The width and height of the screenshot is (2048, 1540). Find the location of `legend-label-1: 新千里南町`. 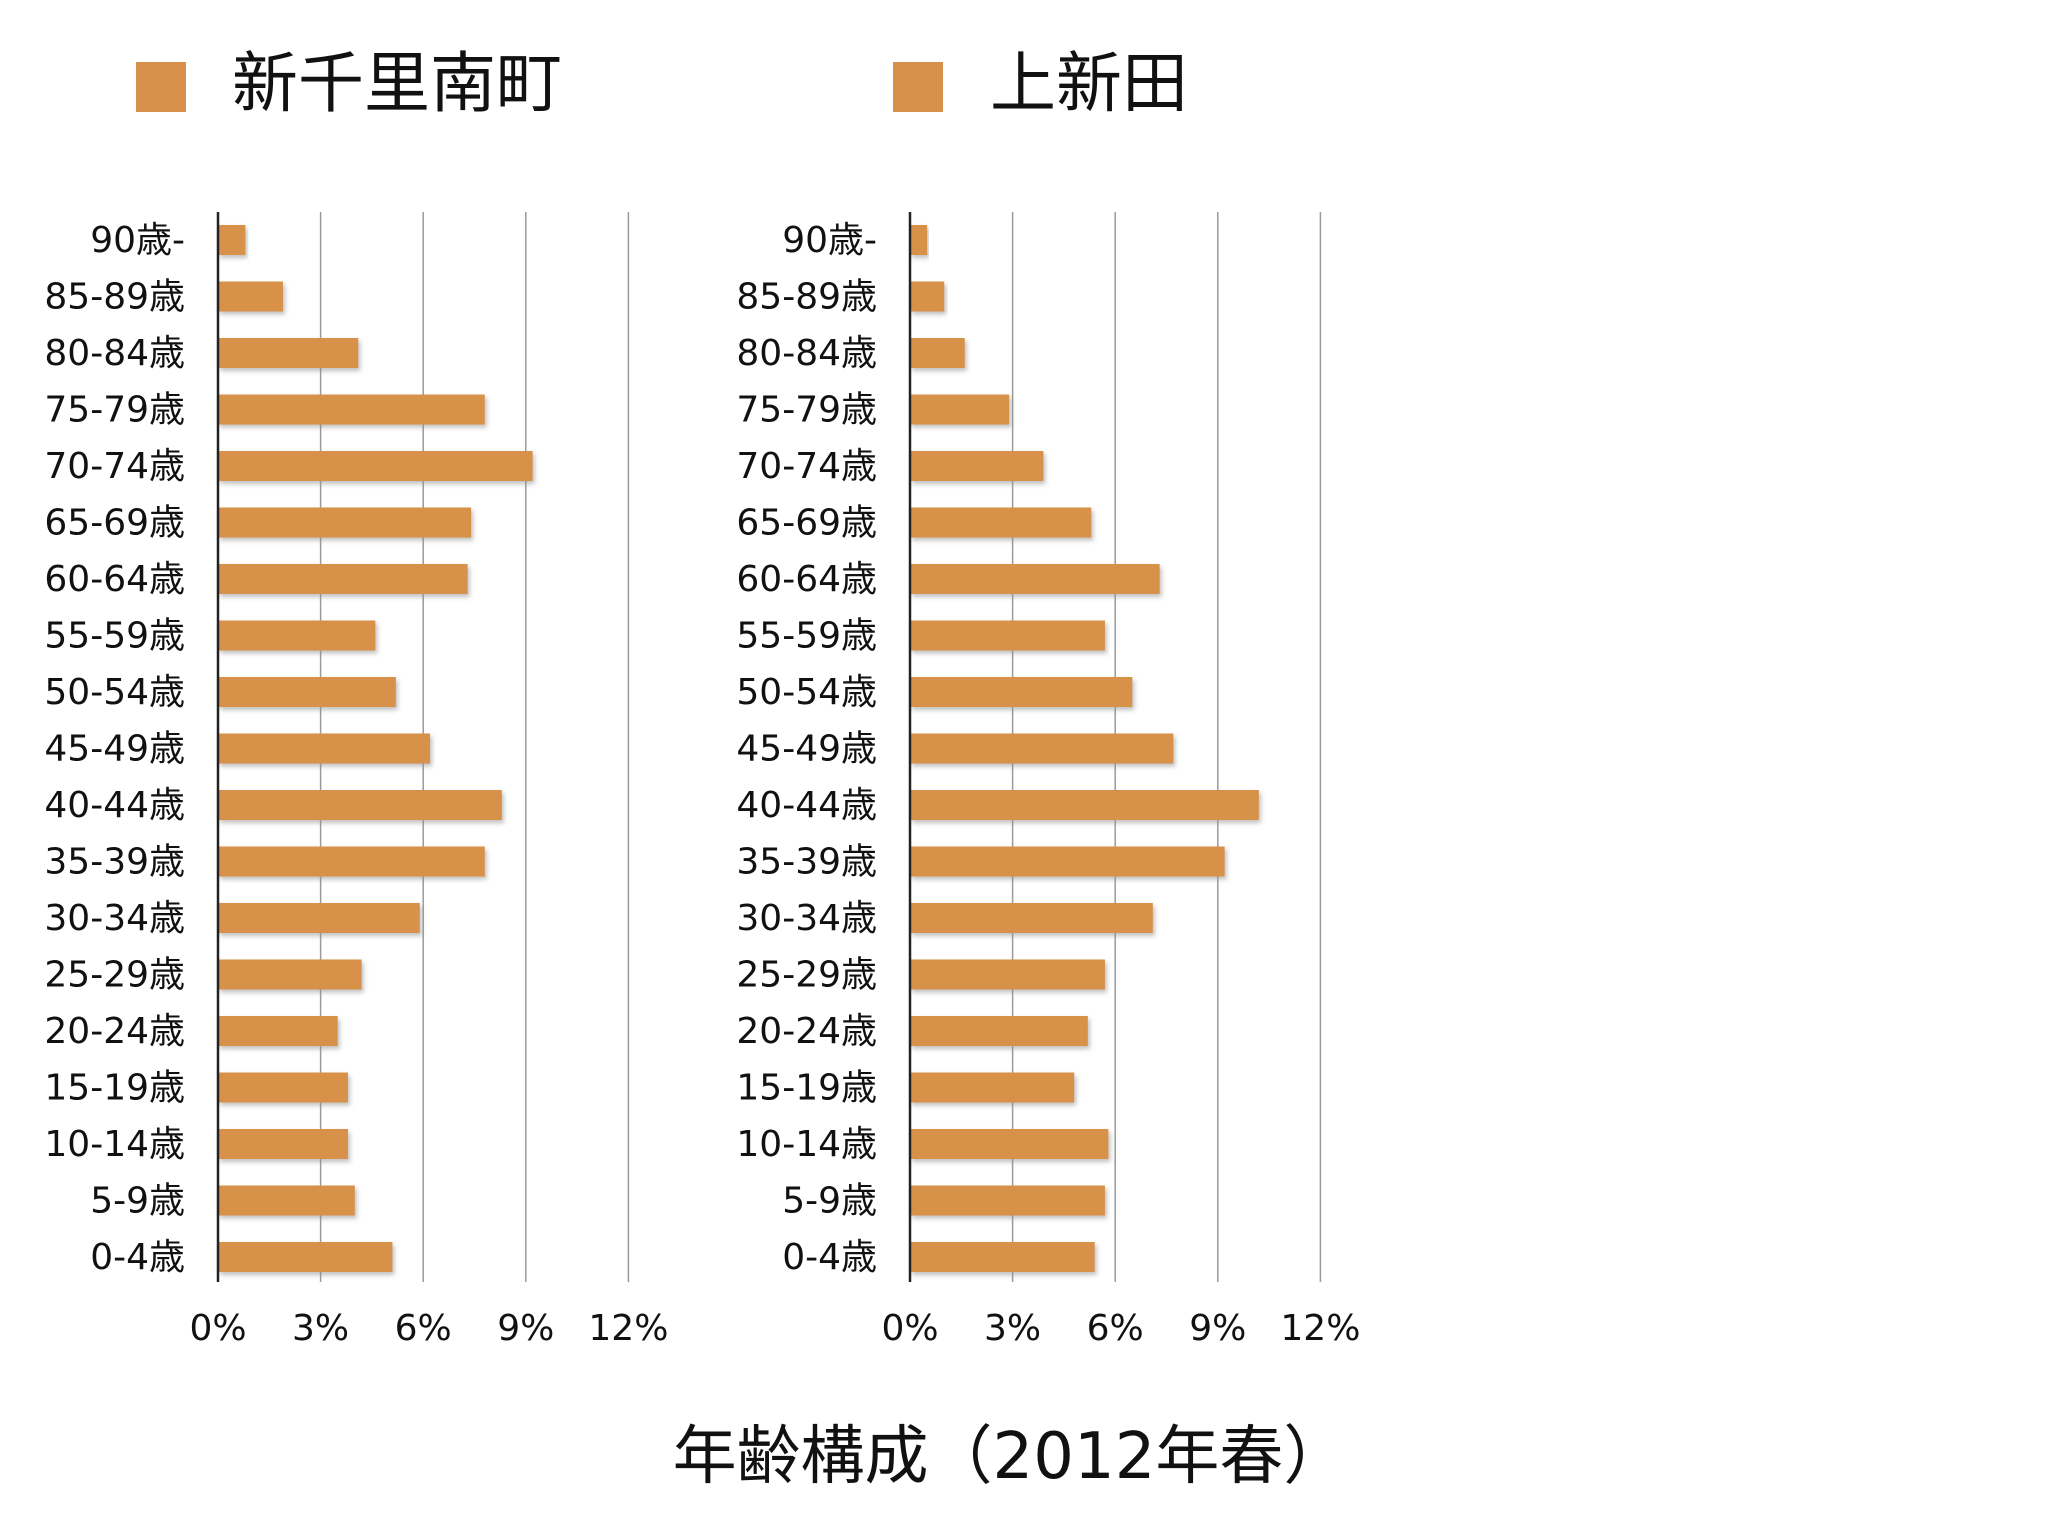

legend-label-1: 新千里南町 is located at coordinates (397, 83).